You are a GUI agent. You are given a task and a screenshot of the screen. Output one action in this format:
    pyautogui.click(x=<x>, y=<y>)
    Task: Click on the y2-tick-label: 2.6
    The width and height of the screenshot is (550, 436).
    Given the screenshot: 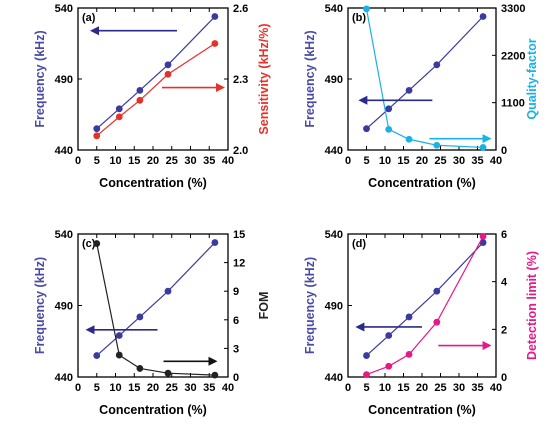 What is the action you would take?
    pyautogui.click(x=240, y=9)
    